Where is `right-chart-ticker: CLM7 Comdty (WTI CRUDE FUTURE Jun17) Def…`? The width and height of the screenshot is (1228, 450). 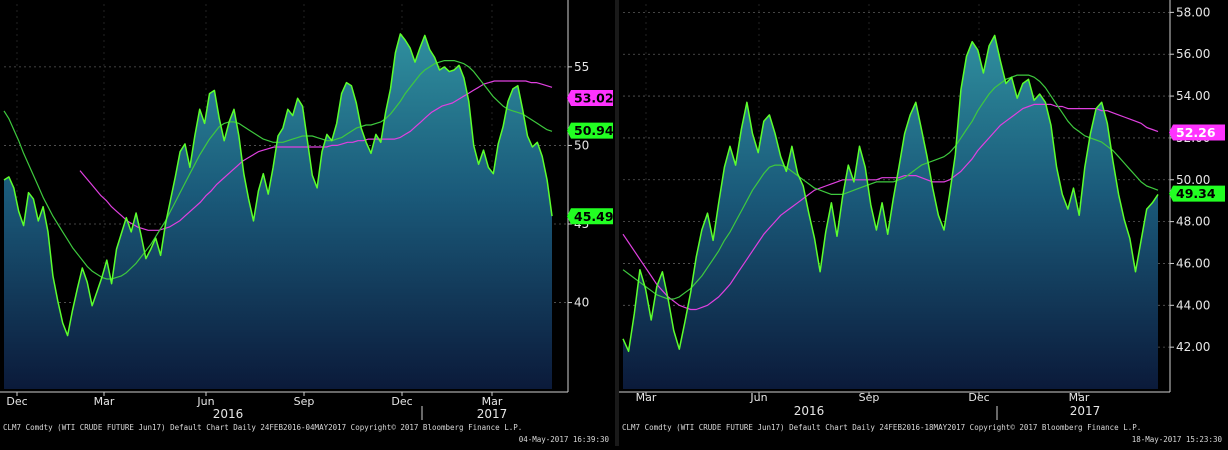
right-chart-ticker: CLM7 Comdty (WTI CRUDE FUTURE Jun17) Def… is located at coordinates (882, 427).